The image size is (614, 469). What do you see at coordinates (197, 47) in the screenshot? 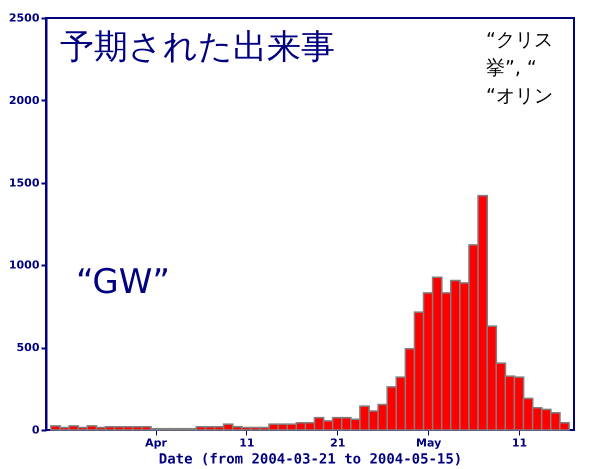
I see `chart-title: 予期された出来事` at bounding box center [197, 47].